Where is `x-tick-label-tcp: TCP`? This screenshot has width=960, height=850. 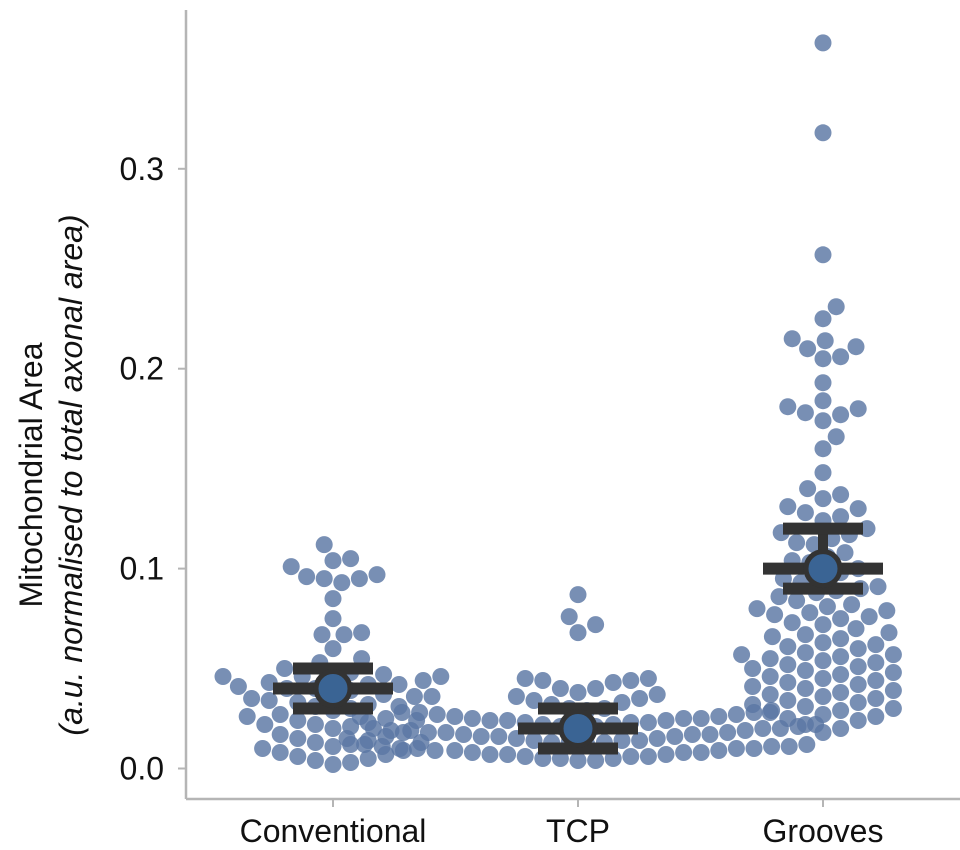 x-tick-label-tcp: TCP is located at coordinates (578, 831).